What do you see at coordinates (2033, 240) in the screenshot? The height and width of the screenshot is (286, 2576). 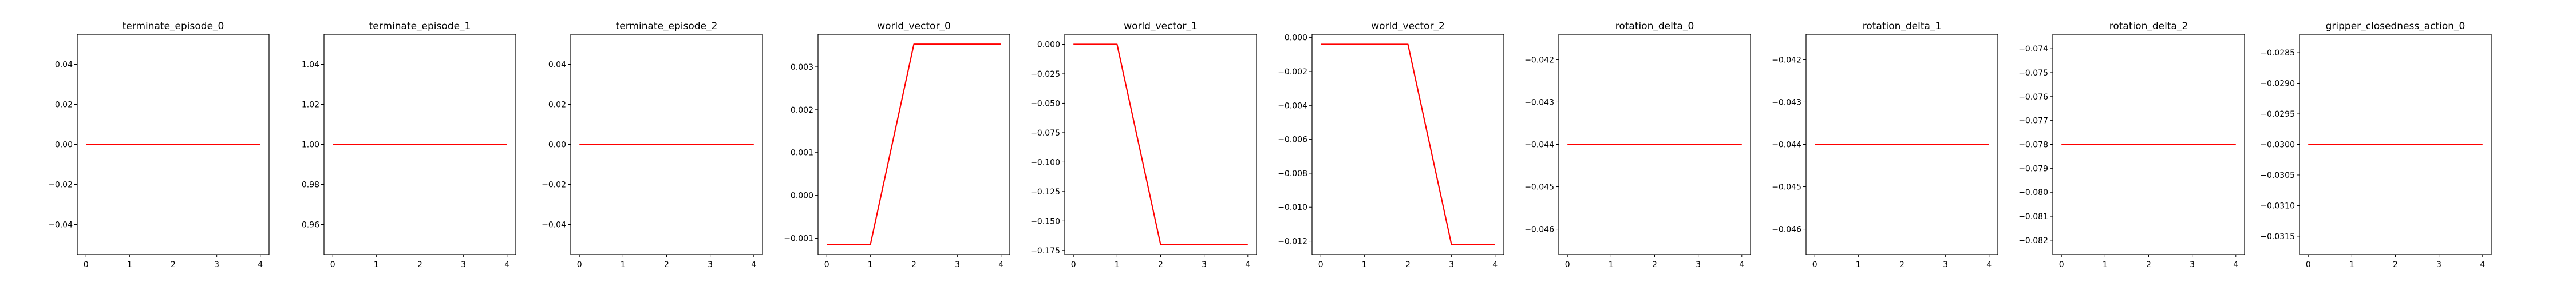 I see `y-tick-label: −0.082` at bounding box center [2033, 240].